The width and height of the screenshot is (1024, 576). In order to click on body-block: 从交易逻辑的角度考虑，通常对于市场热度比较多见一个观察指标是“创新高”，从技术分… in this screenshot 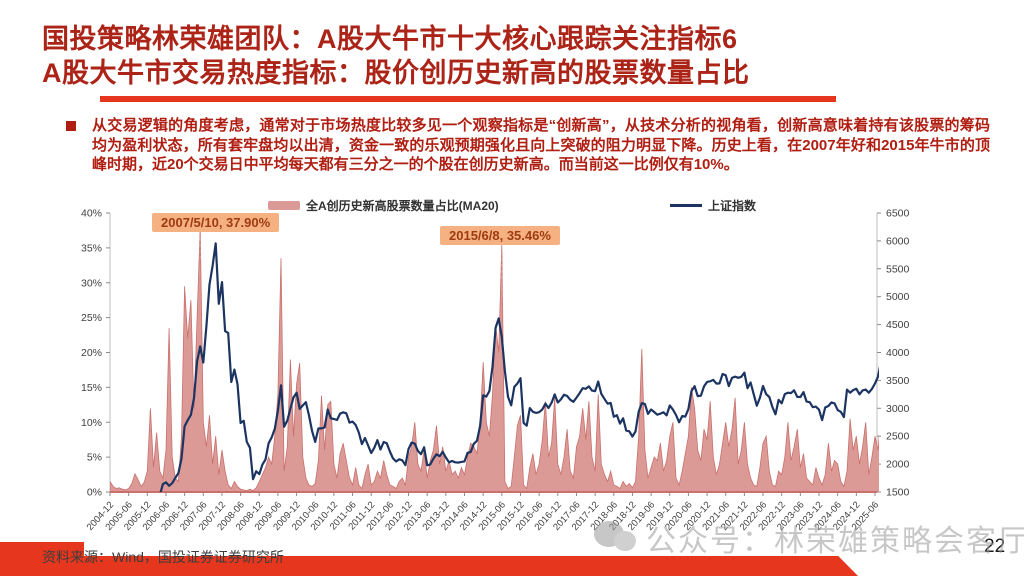, I will do `click(528, 145)`.